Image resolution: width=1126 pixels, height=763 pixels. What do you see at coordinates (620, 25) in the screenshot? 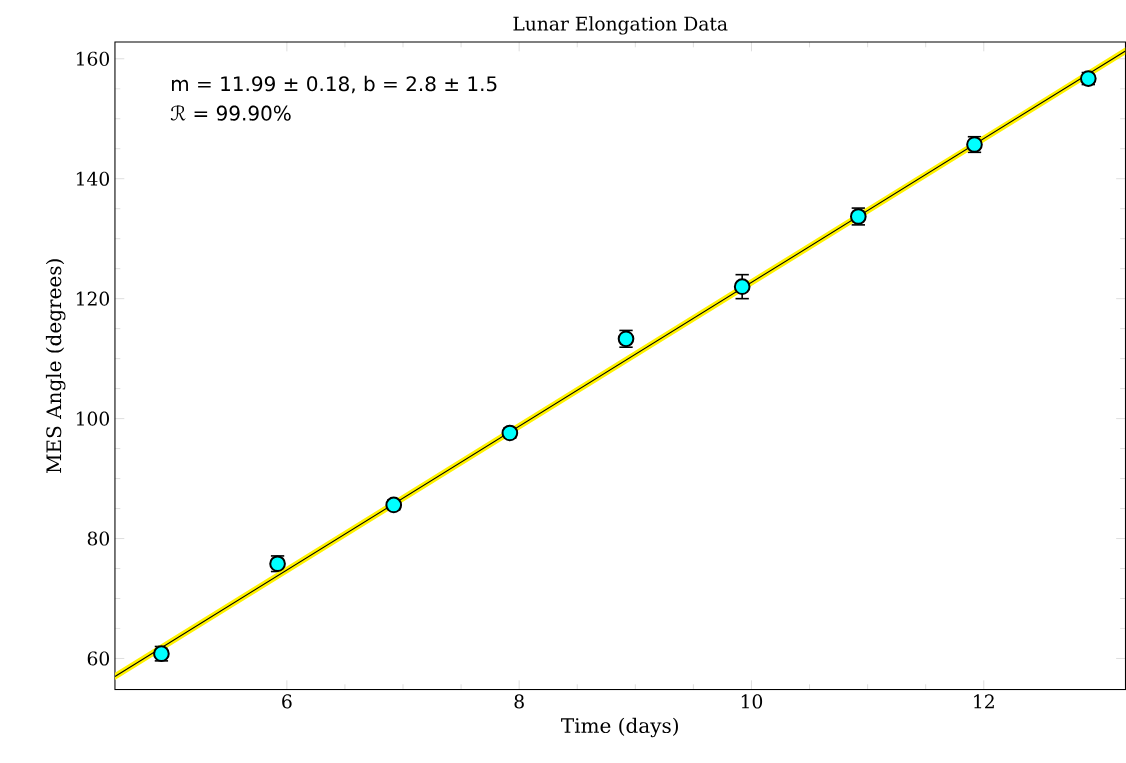
I see `chart-title: Lunar Elongation Data` at bounding box center [620, 25].